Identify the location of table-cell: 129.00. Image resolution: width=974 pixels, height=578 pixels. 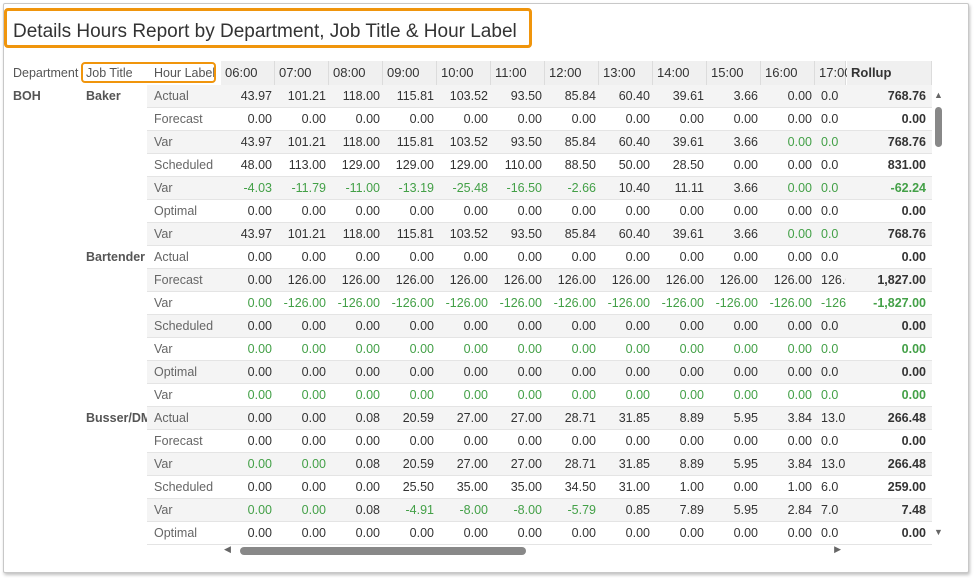
(414, 165).